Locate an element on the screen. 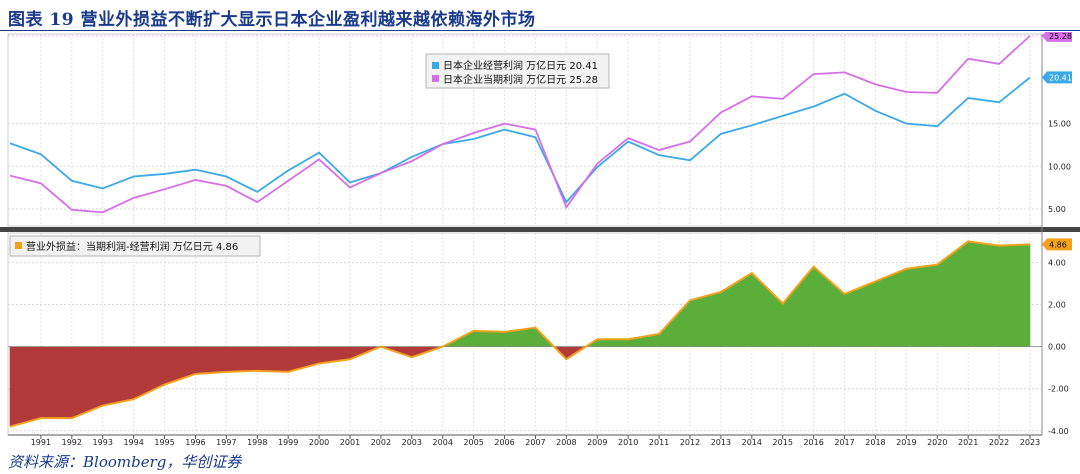 This screenshot has height=474, width=1080. x-tick-label: 2021 is located at coordinates (968, 442).